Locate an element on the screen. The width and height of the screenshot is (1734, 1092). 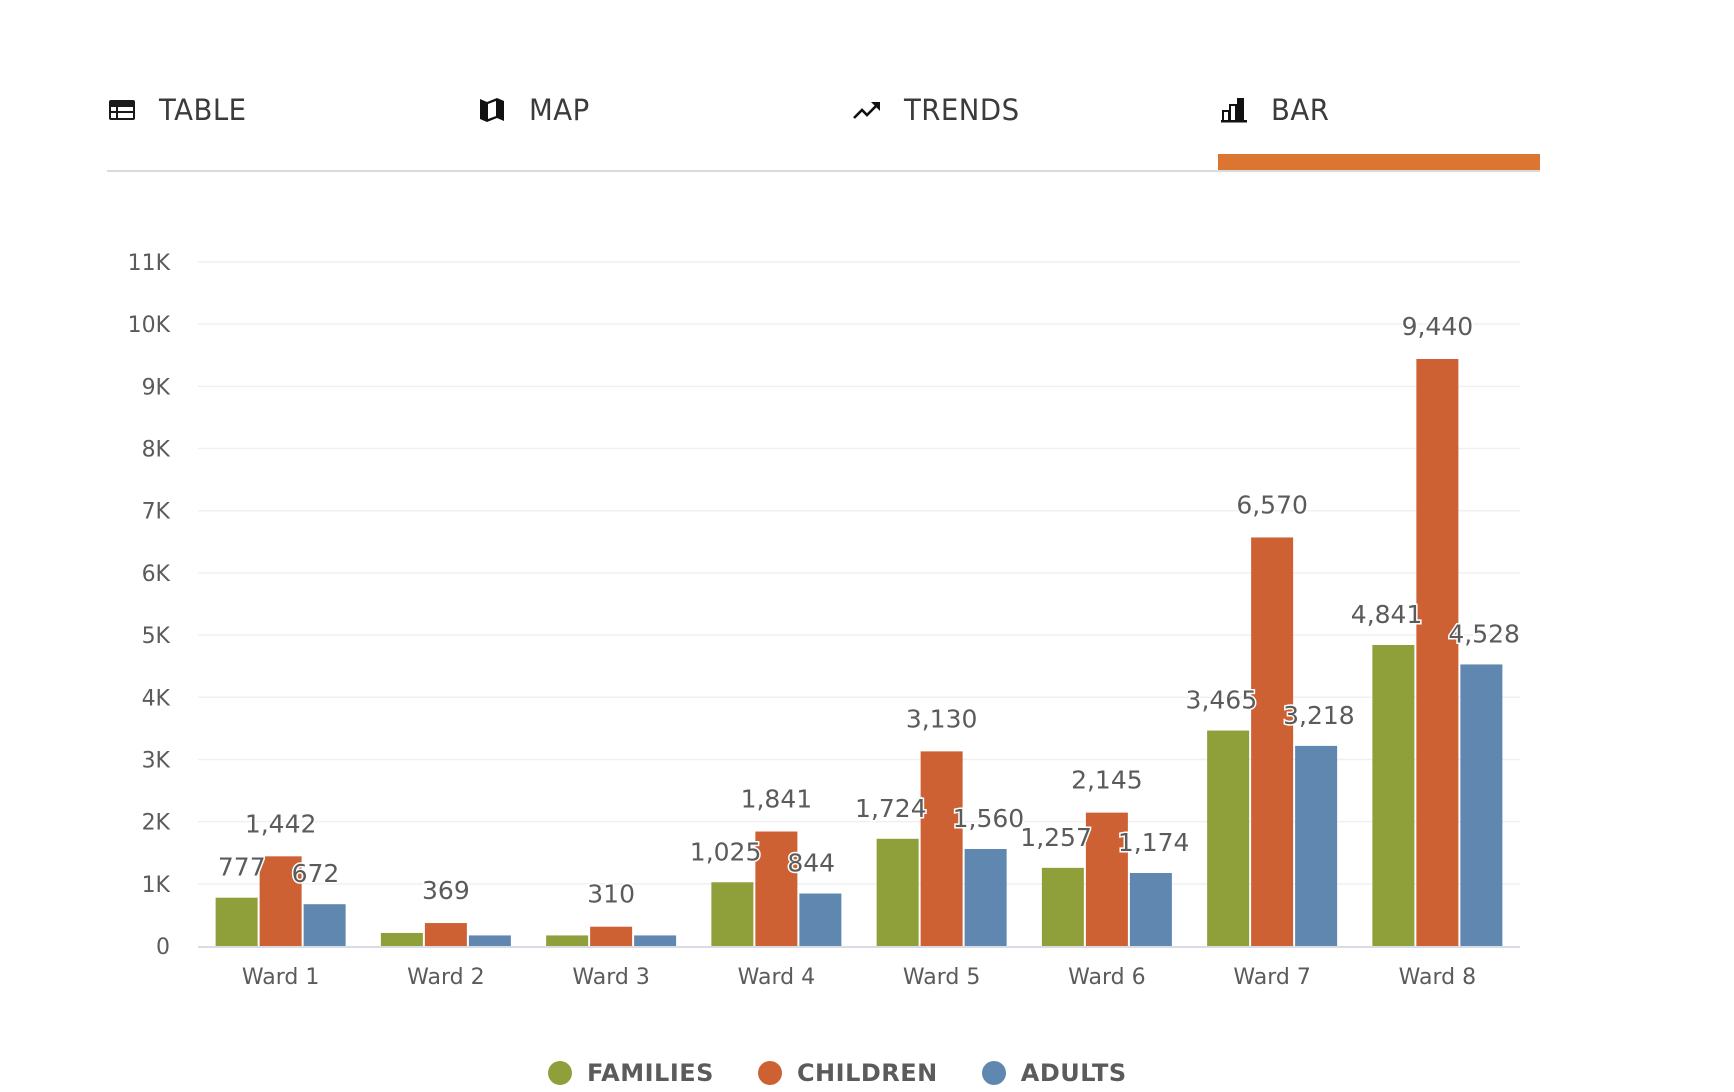
data-label-children: 1,442 is located at coordinates (281, 823).